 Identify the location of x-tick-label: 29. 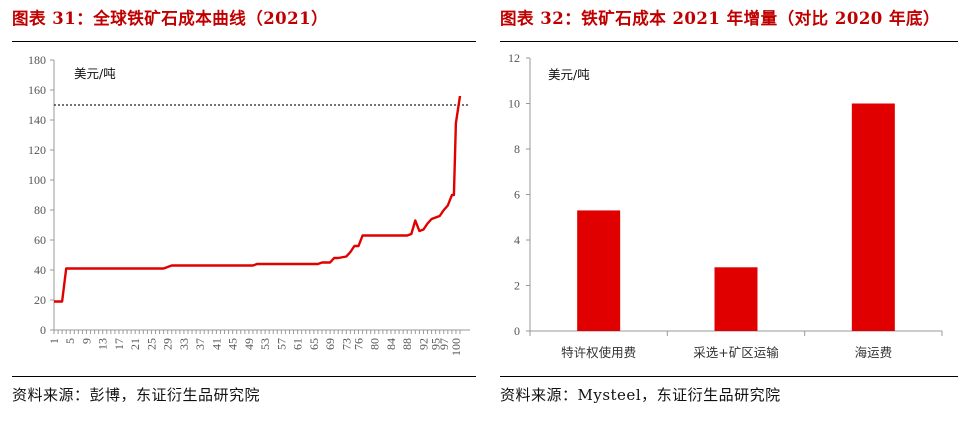
(168, 344).